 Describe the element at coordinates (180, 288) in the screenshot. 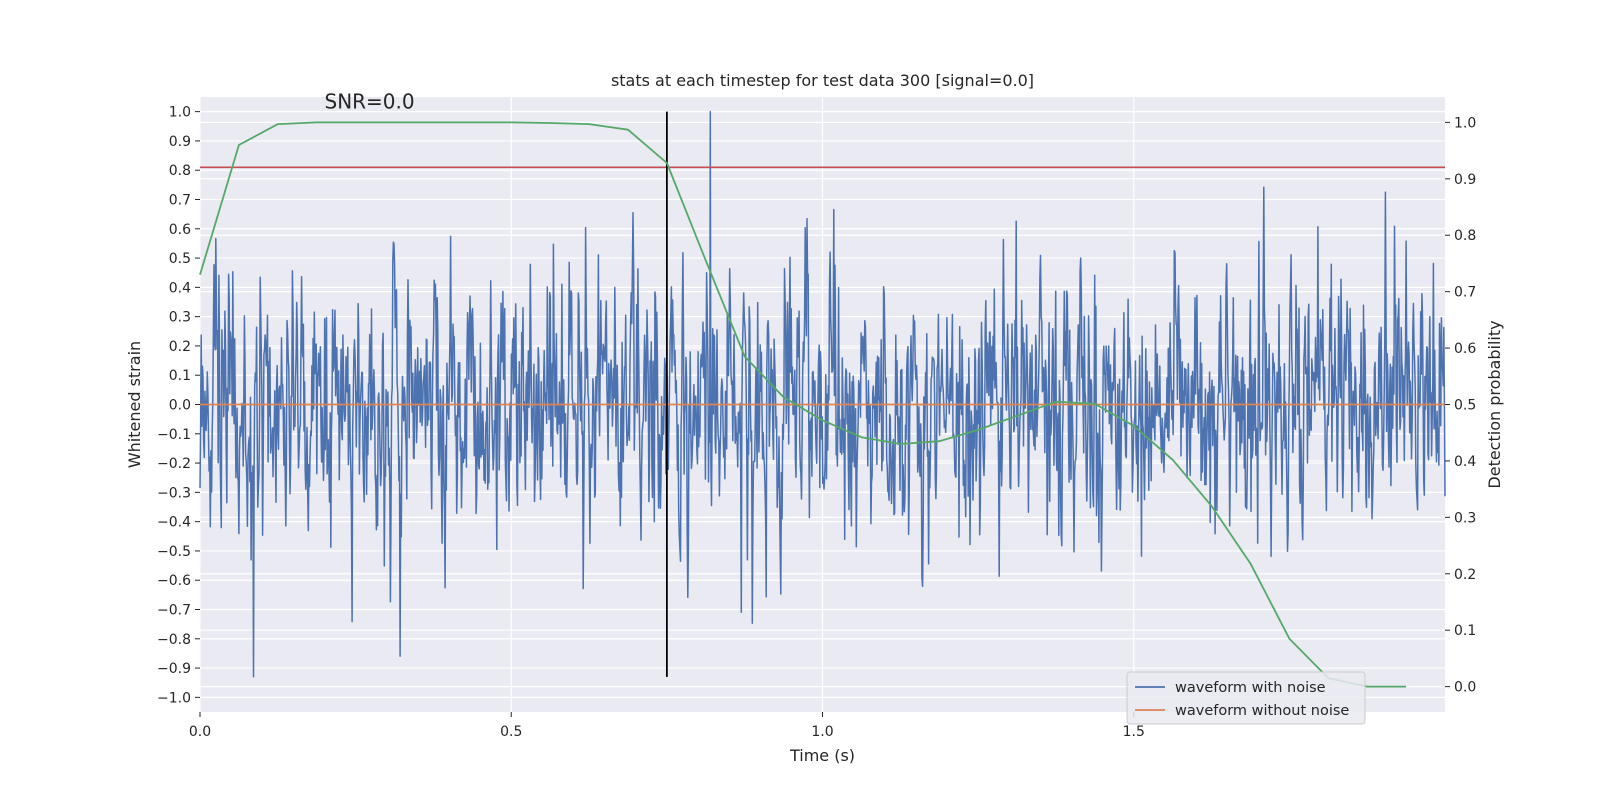

I see `y-tick-label-left: 0.4` at that location.